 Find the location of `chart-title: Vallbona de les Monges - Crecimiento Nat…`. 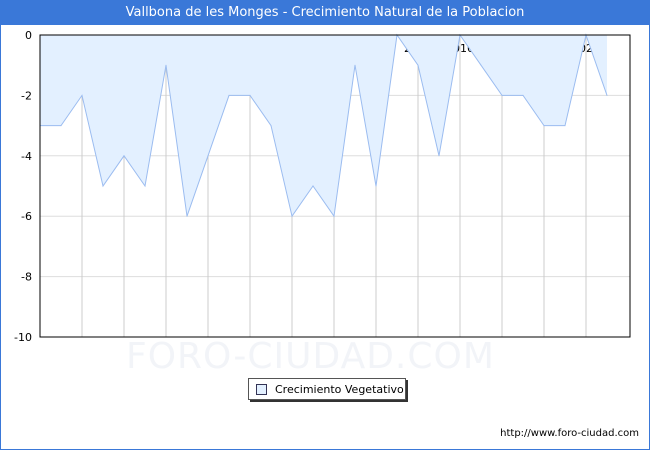

chart-title: Vallbona de les Monges - Crecimiento Nat… is located at coordinates (325, 13).